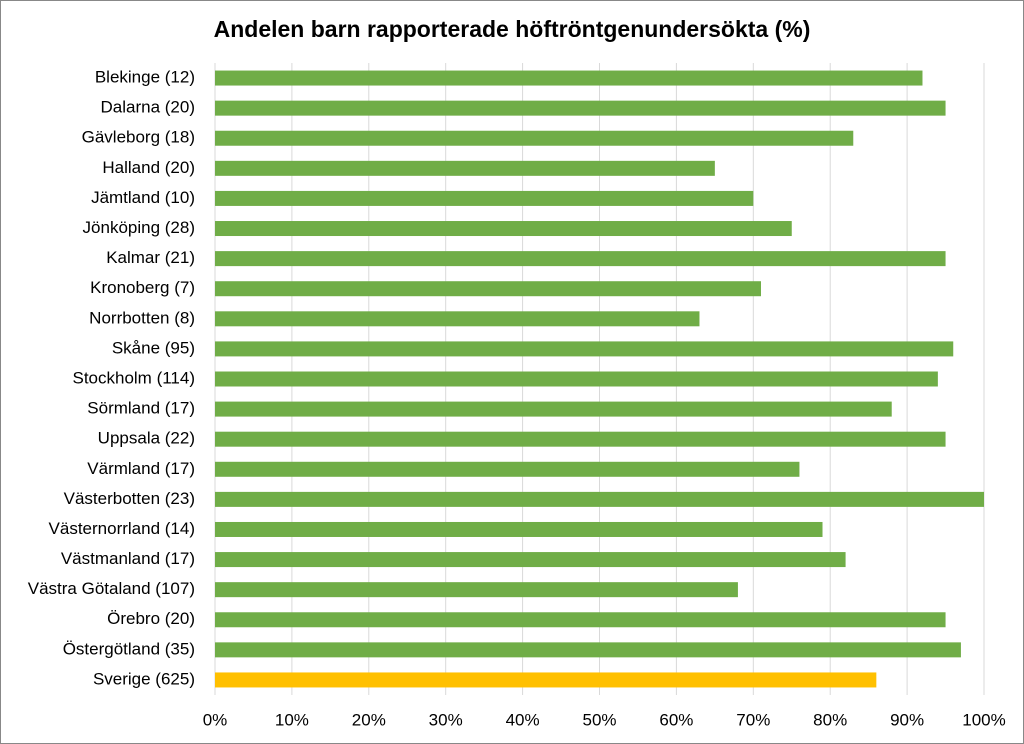 This screenshot has width=1024, height=744. I want to click on y-tick-label: Västernorrland (14), so click(122, 528).